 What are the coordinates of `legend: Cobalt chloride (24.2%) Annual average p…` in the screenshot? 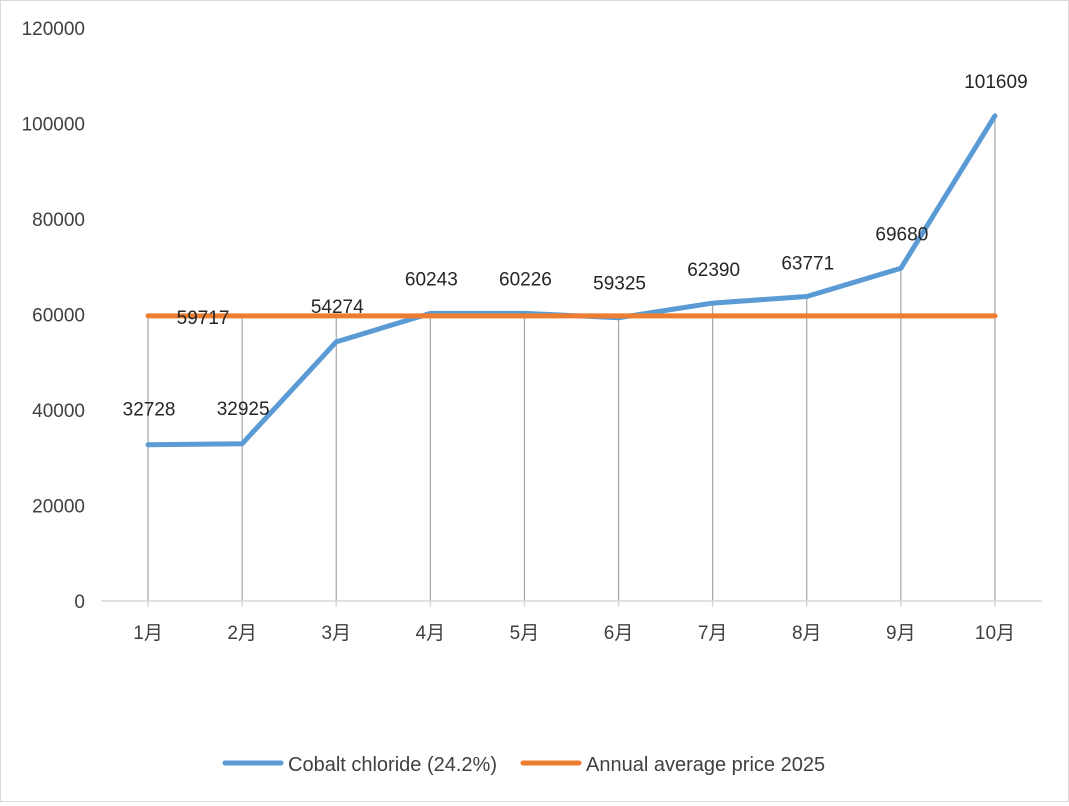 It's located at (523, 765).